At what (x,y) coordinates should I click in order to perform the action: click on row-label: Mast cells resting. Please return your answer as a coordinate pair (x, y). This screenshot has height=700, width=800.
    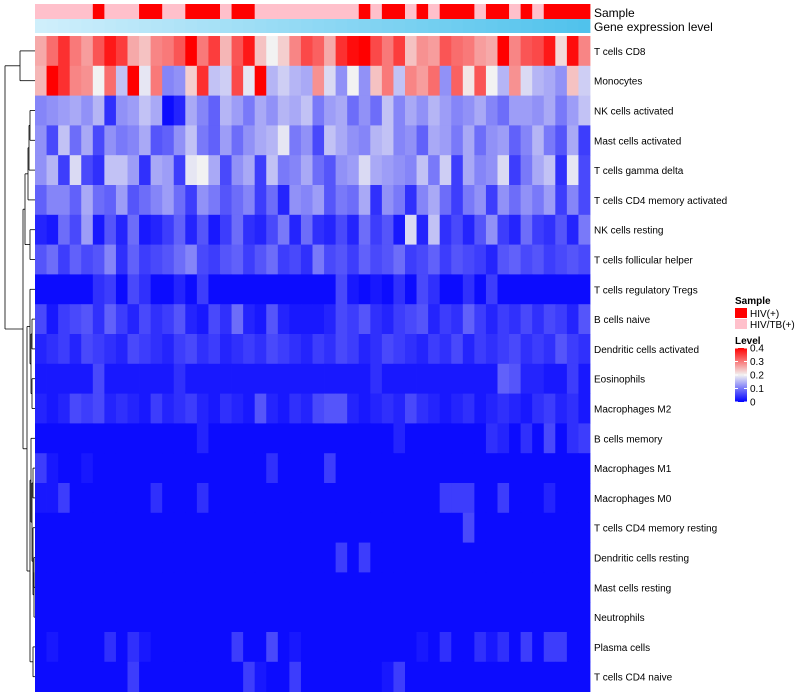
    Looking at the image, I should click on (632, 588).